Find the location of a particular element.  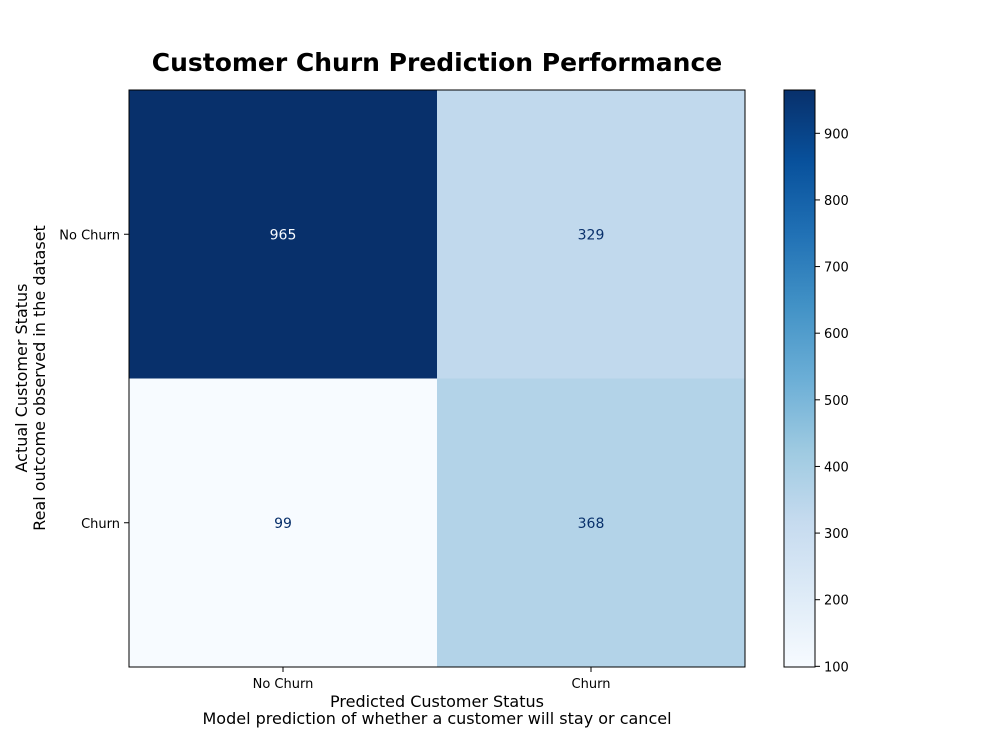

chart-title: Customer Churn Prediction Performance is located at coordinates (437, 62).